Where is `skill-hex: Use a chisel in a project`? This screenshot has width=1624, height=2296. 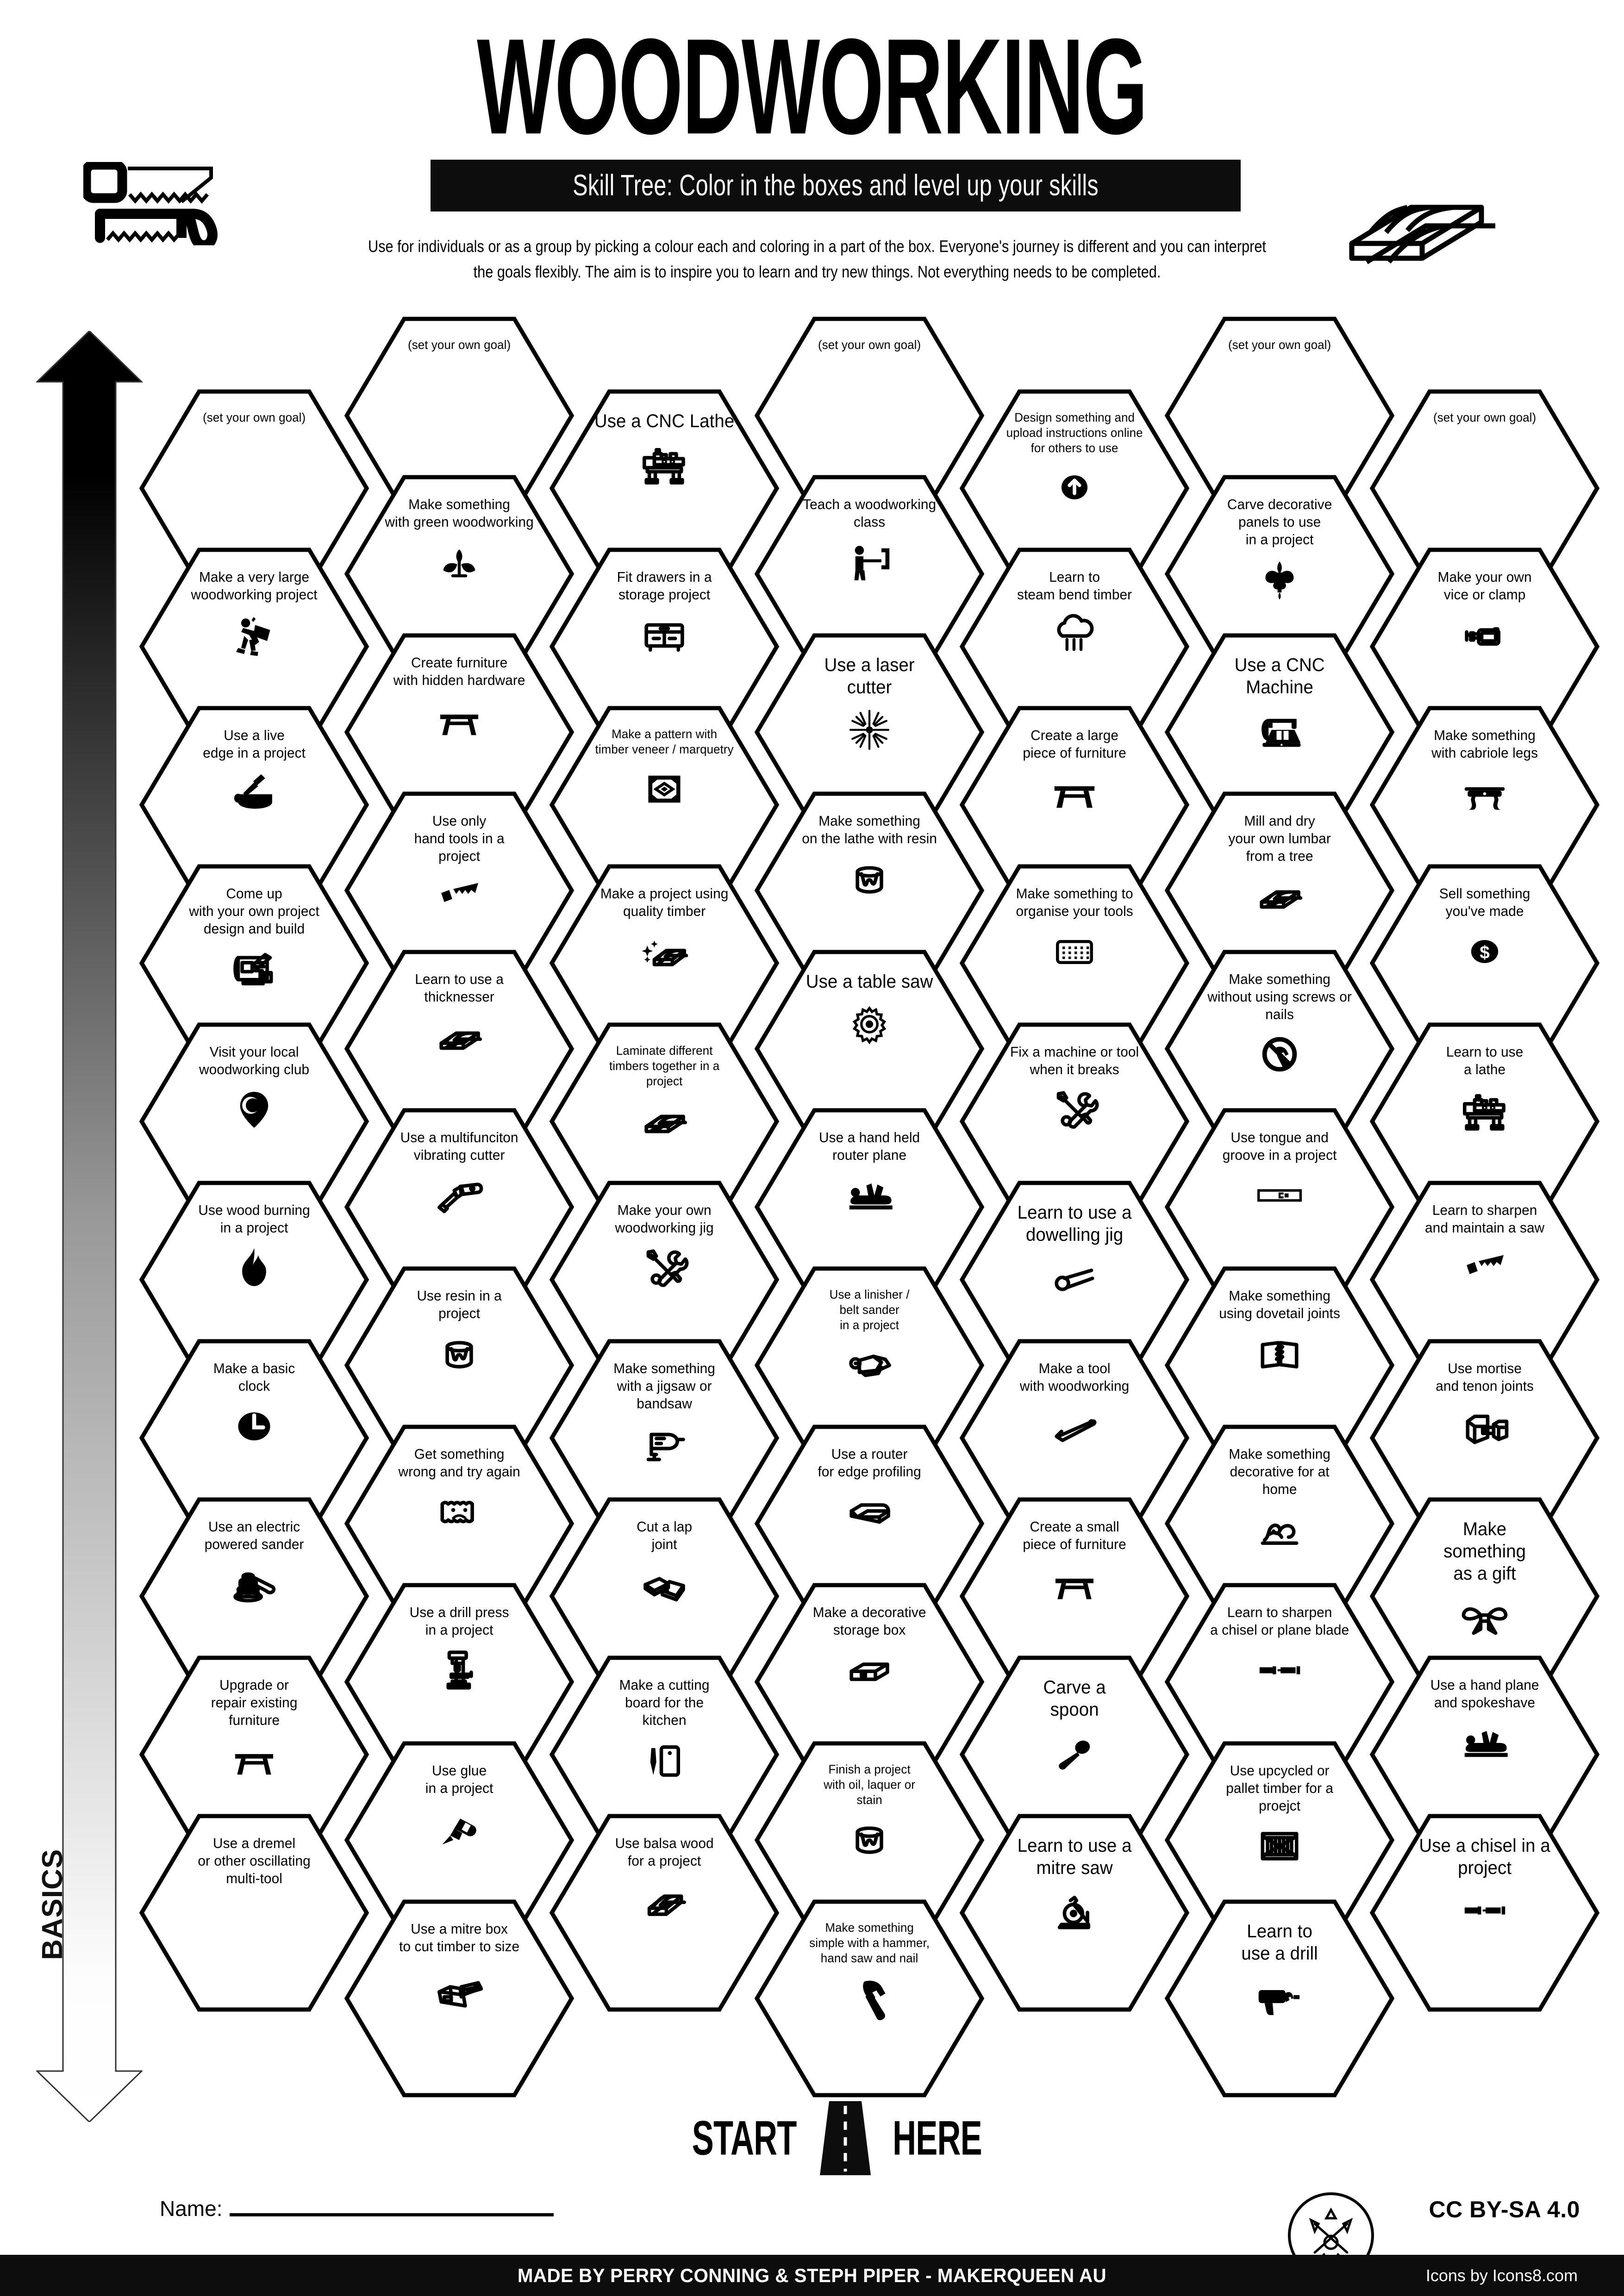
skill-hex: Use a chisel in a project is located at coordinates (1484, 1912).